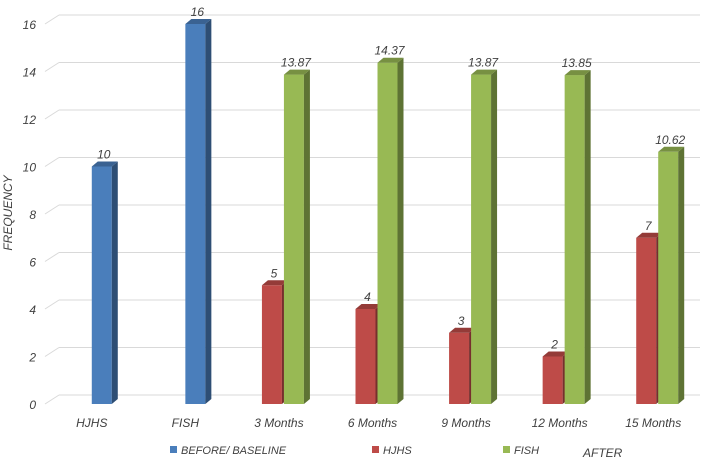  Describe the element at coordinates (526, 451) in the screenshot. I see `legend-label: FISH` at that location.